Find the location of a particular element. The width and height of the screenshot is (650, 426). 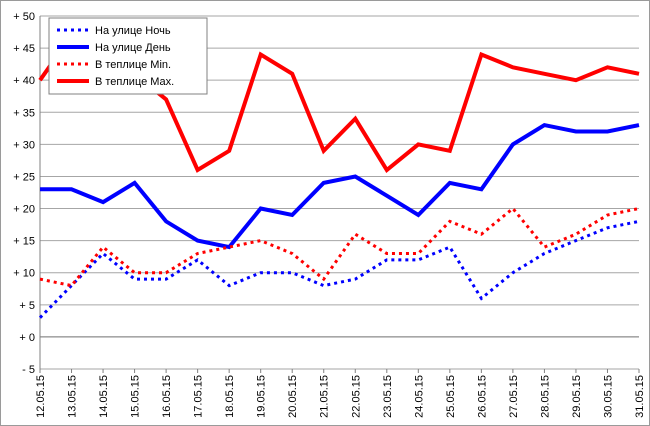

y-tick-label: + 35 is located at coordinates (24, 113).